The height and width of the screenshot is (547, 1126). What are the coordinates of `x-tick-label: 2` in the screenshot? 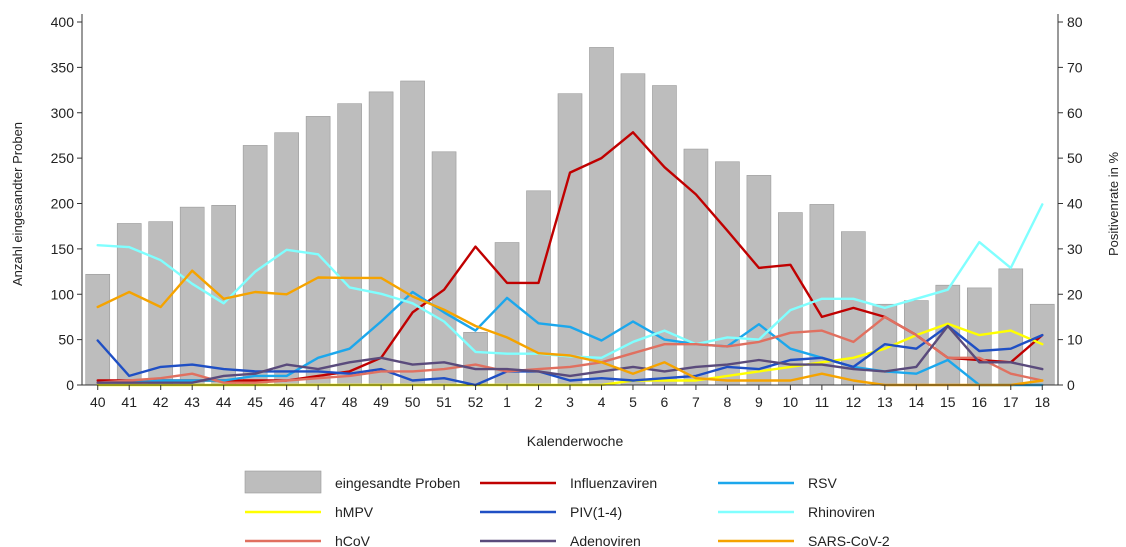 It's located at (539, 402).